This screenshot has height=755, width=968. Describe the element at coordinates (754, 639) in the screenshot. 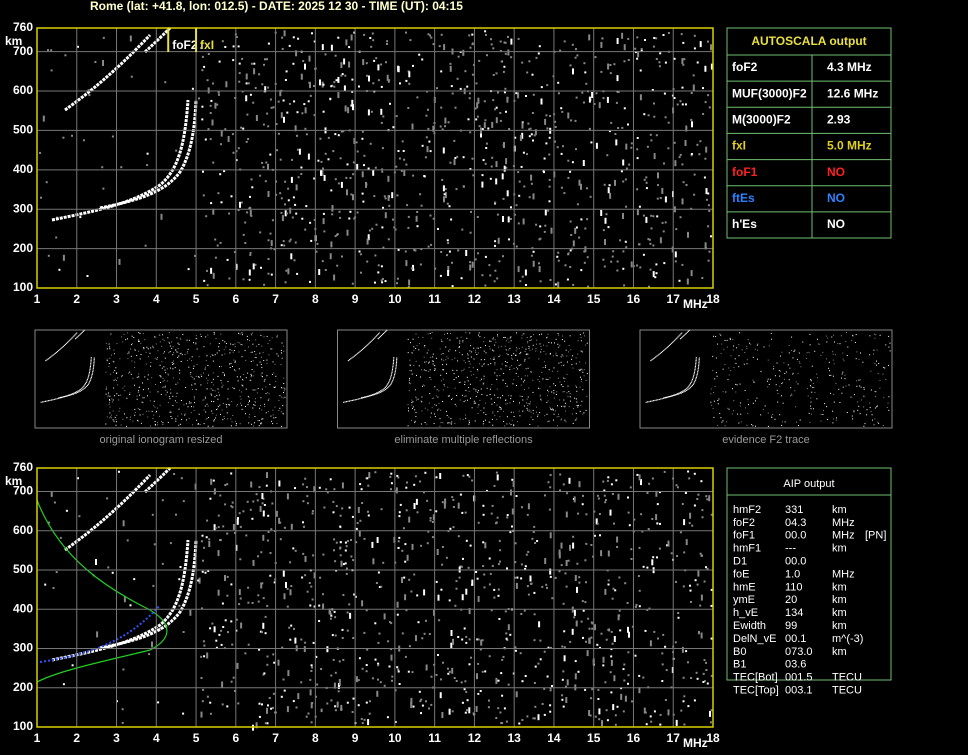

I see `aip-cell: DelN_vE` at that location.